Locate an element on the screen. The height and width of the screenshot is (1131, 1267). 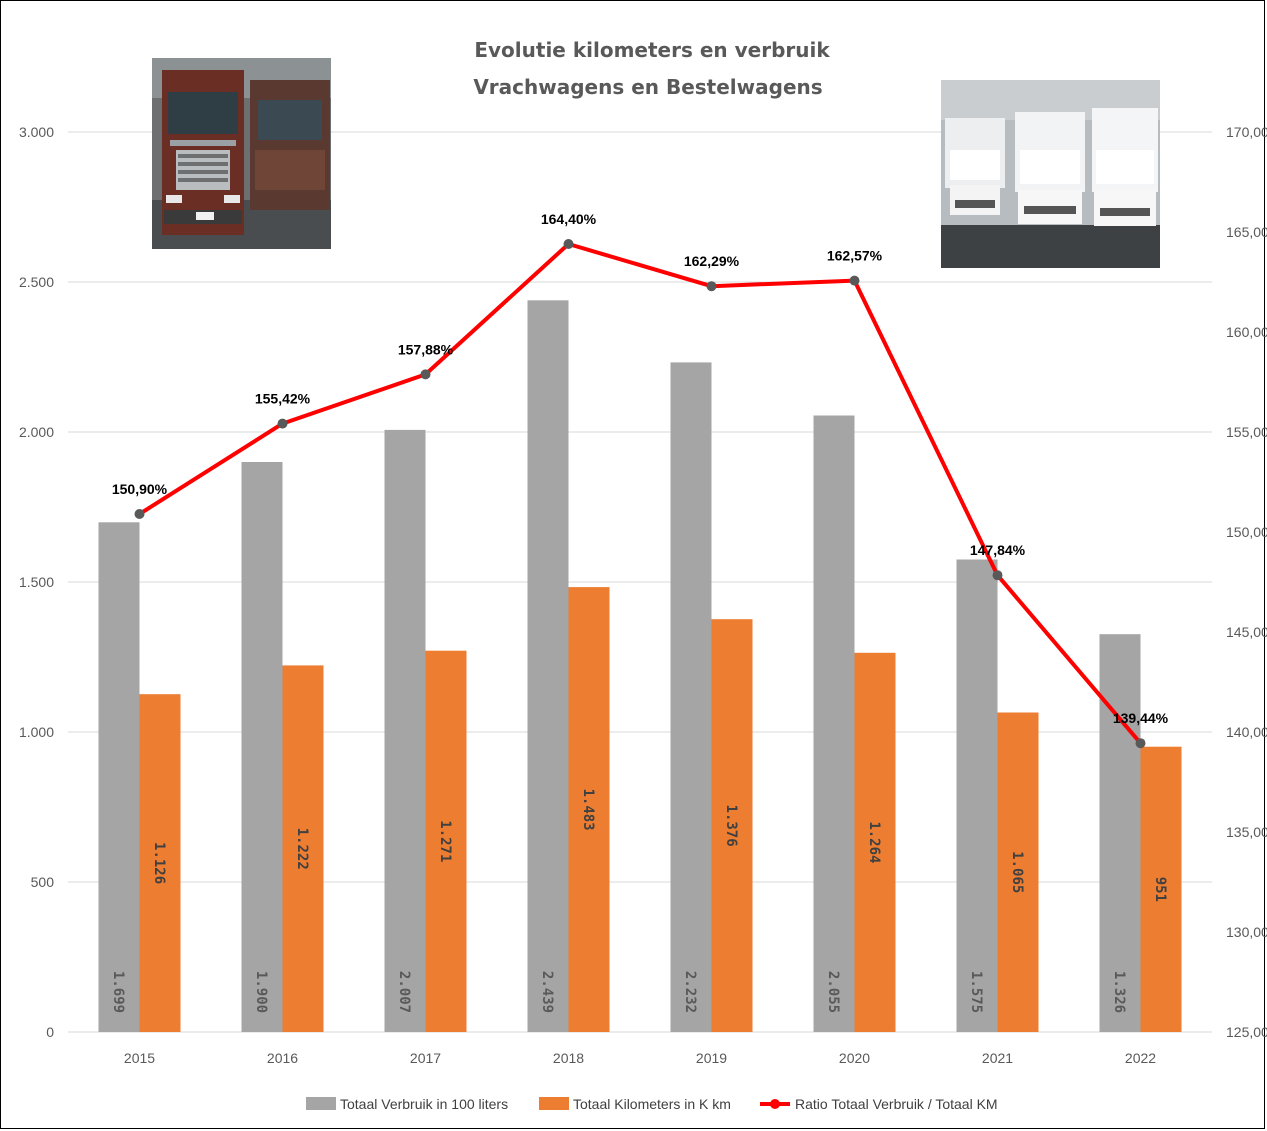
bar-label-kilometers: 1.271 is located at coordinates (445, 841).